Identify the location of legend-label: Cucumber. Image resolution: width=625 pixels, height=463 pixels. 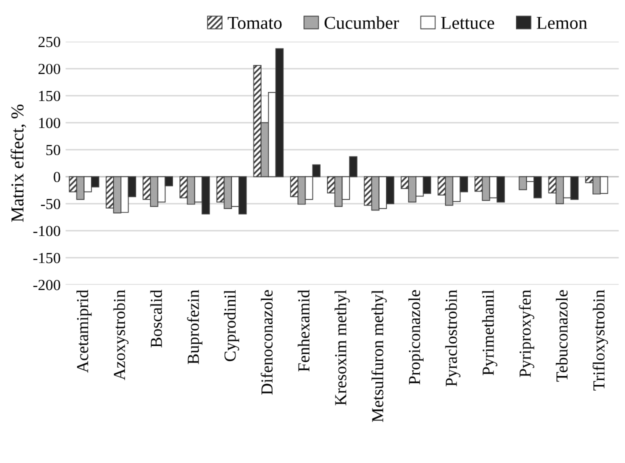
(361, 22).